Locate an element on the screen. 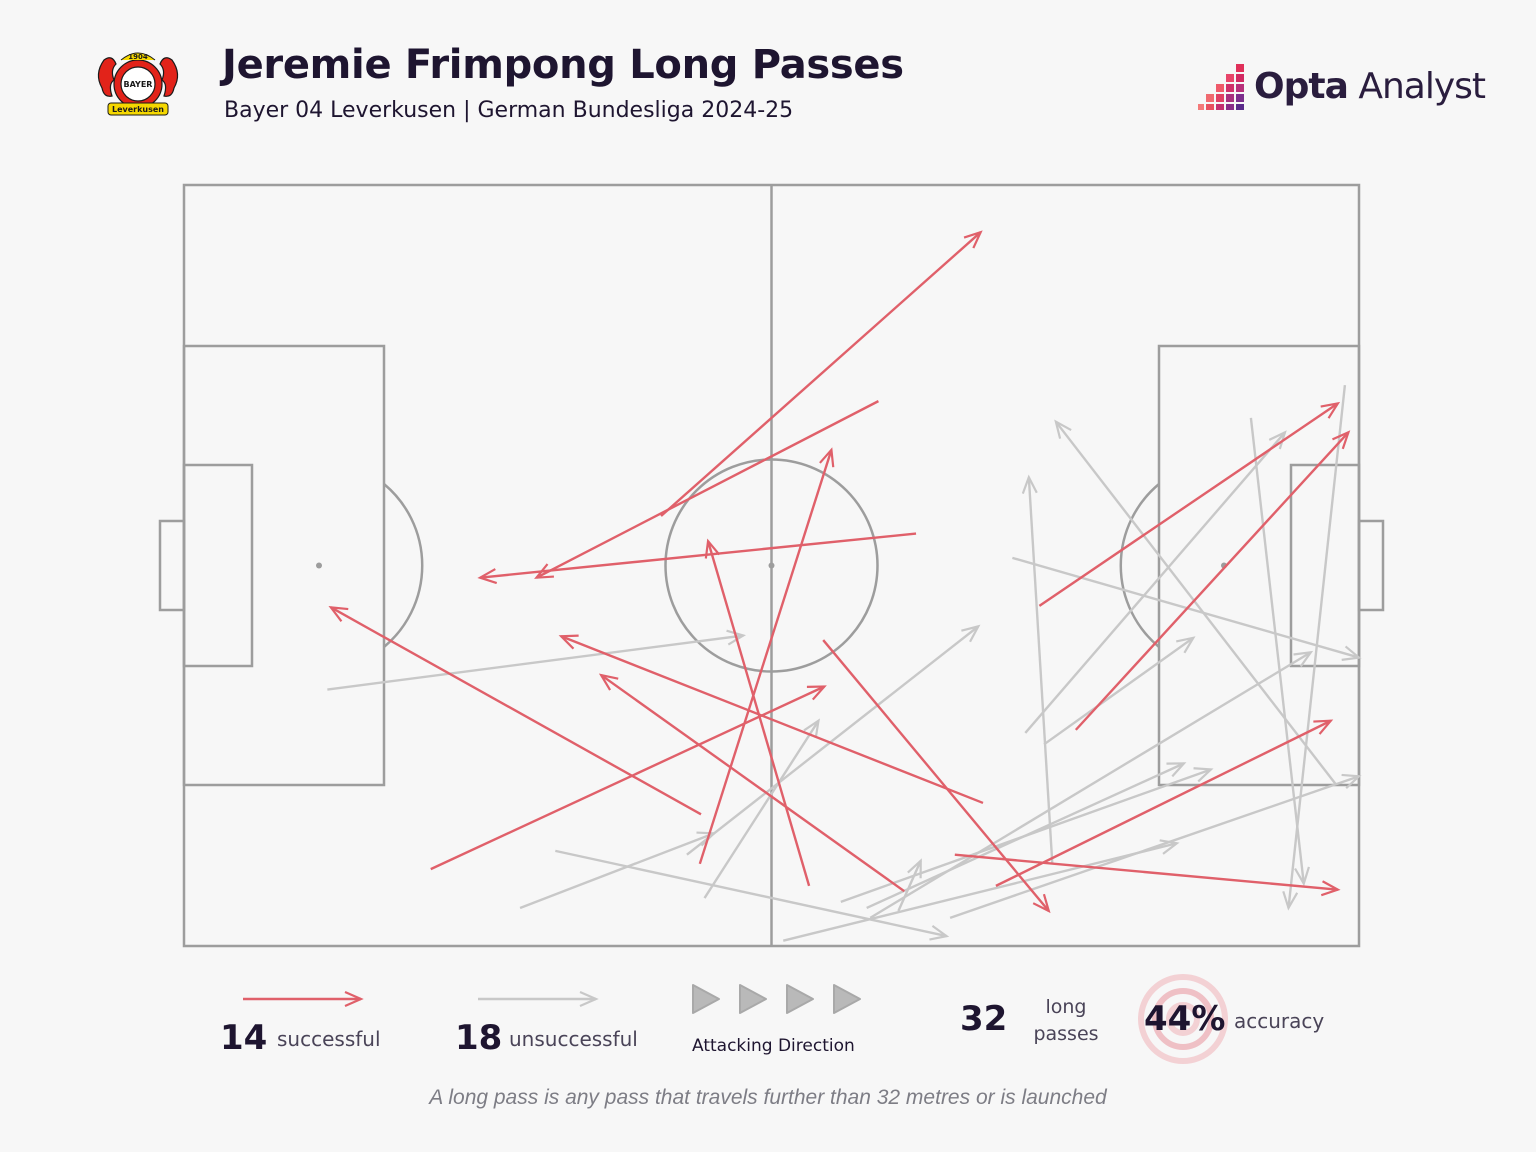  centre-spot is located at coordinates (771, 565).